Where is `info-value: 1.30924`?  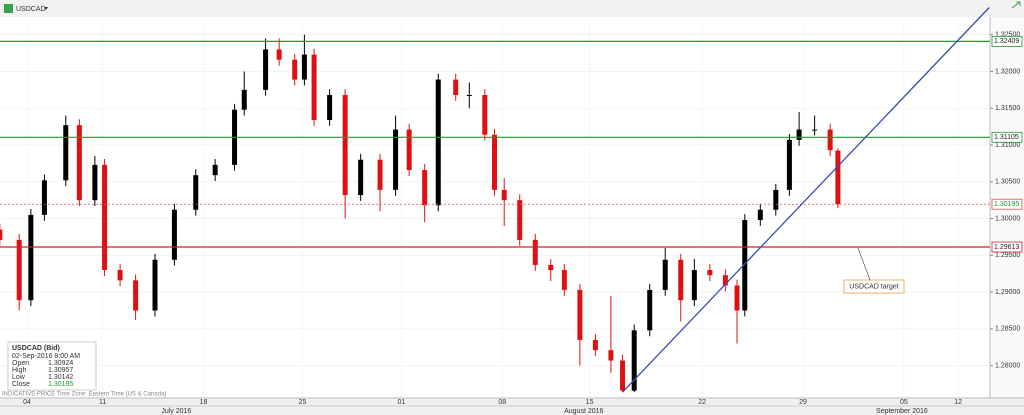
info-value: 1.30924 is located at coordinates (60, 363).